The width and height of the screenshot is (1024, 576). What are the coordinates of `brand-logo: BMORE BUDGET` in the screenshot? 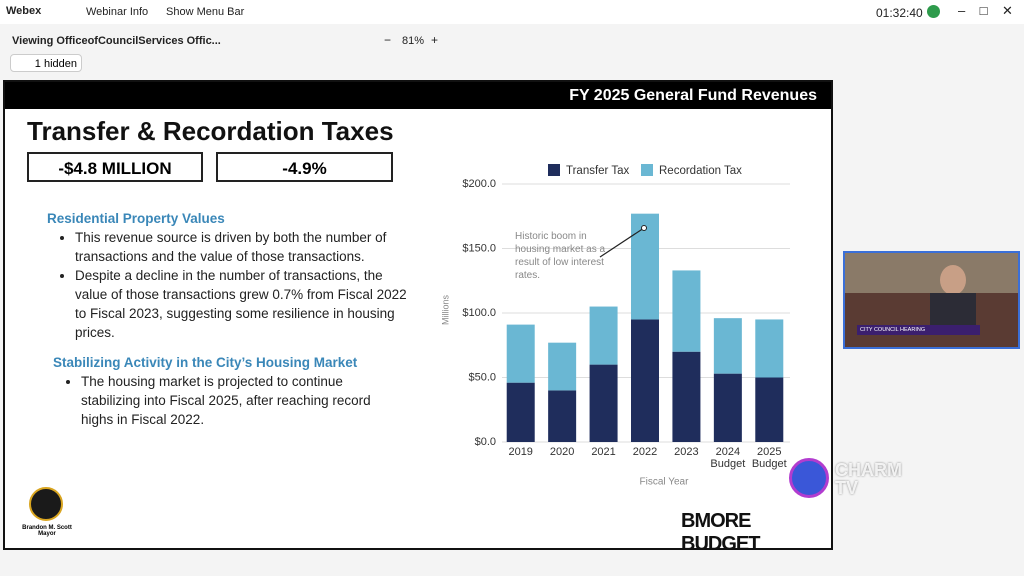 It's located at (720, 532).